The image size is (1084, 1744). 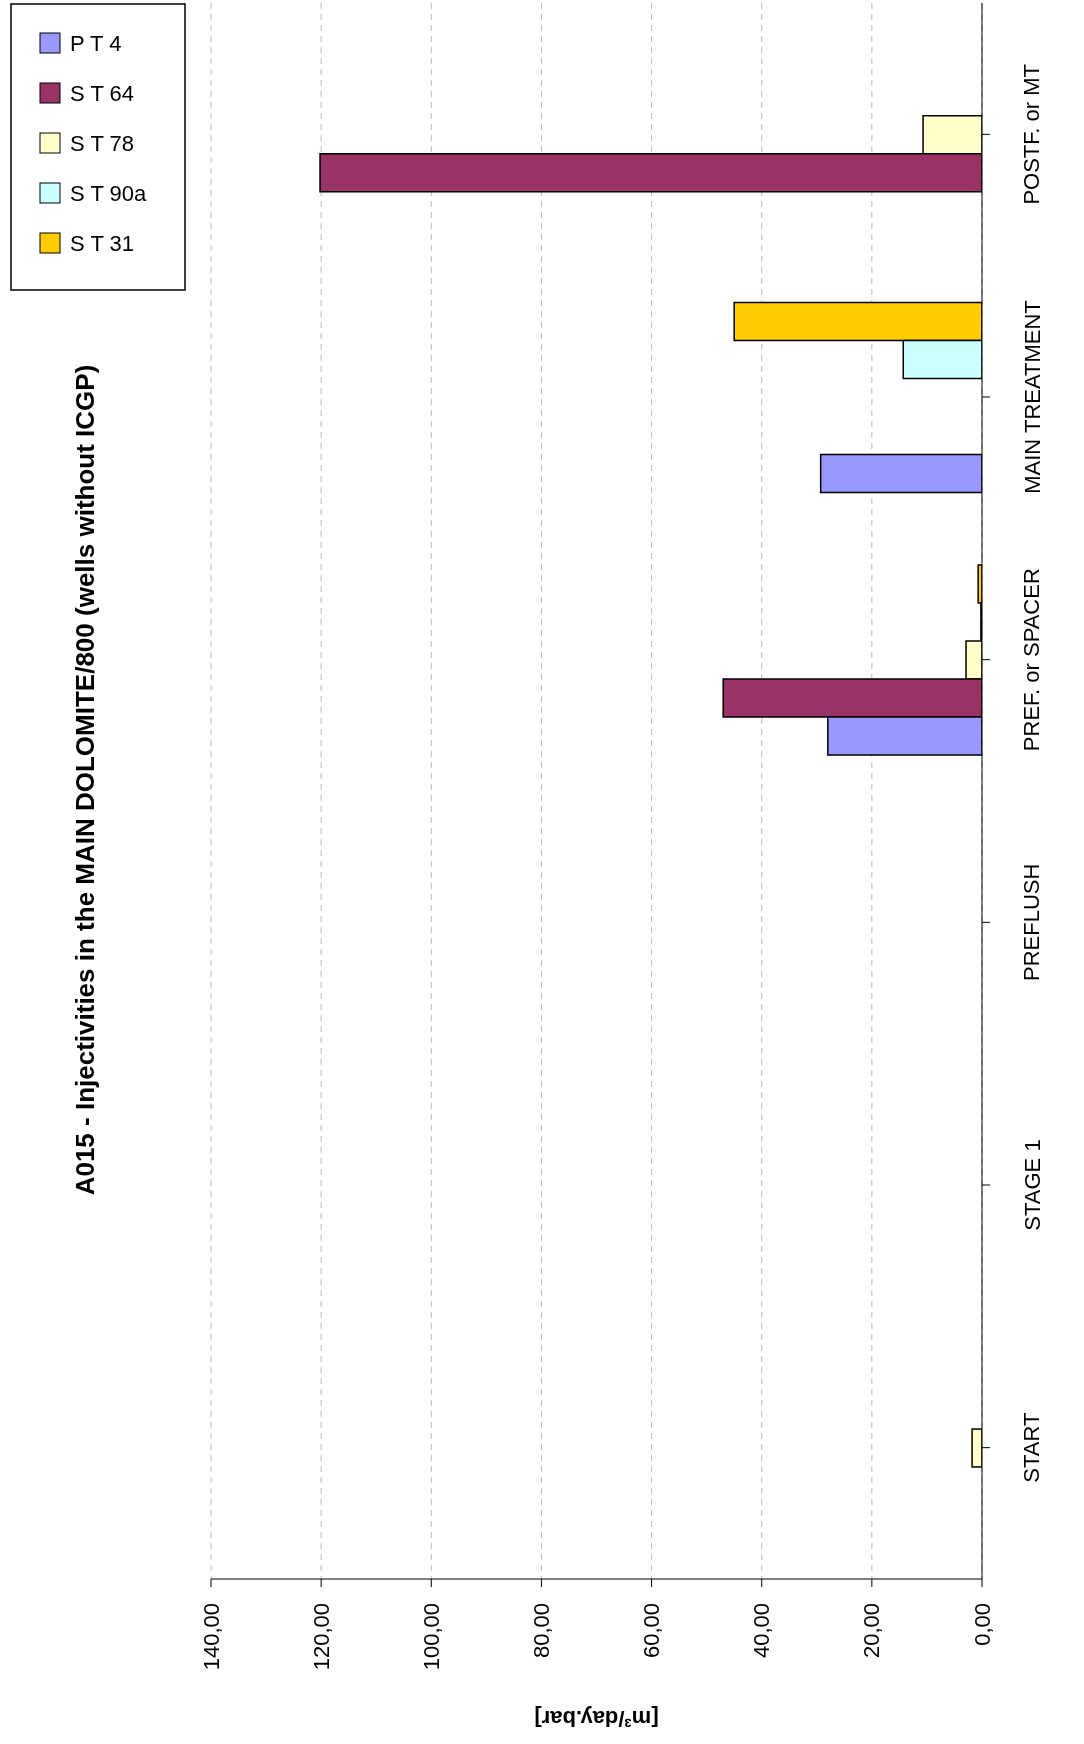 What do you see at coordinates (1032, 922) in the screenshot?
I see `y-tick-label: PREFLUSH` at bounding box center [1032, 922].